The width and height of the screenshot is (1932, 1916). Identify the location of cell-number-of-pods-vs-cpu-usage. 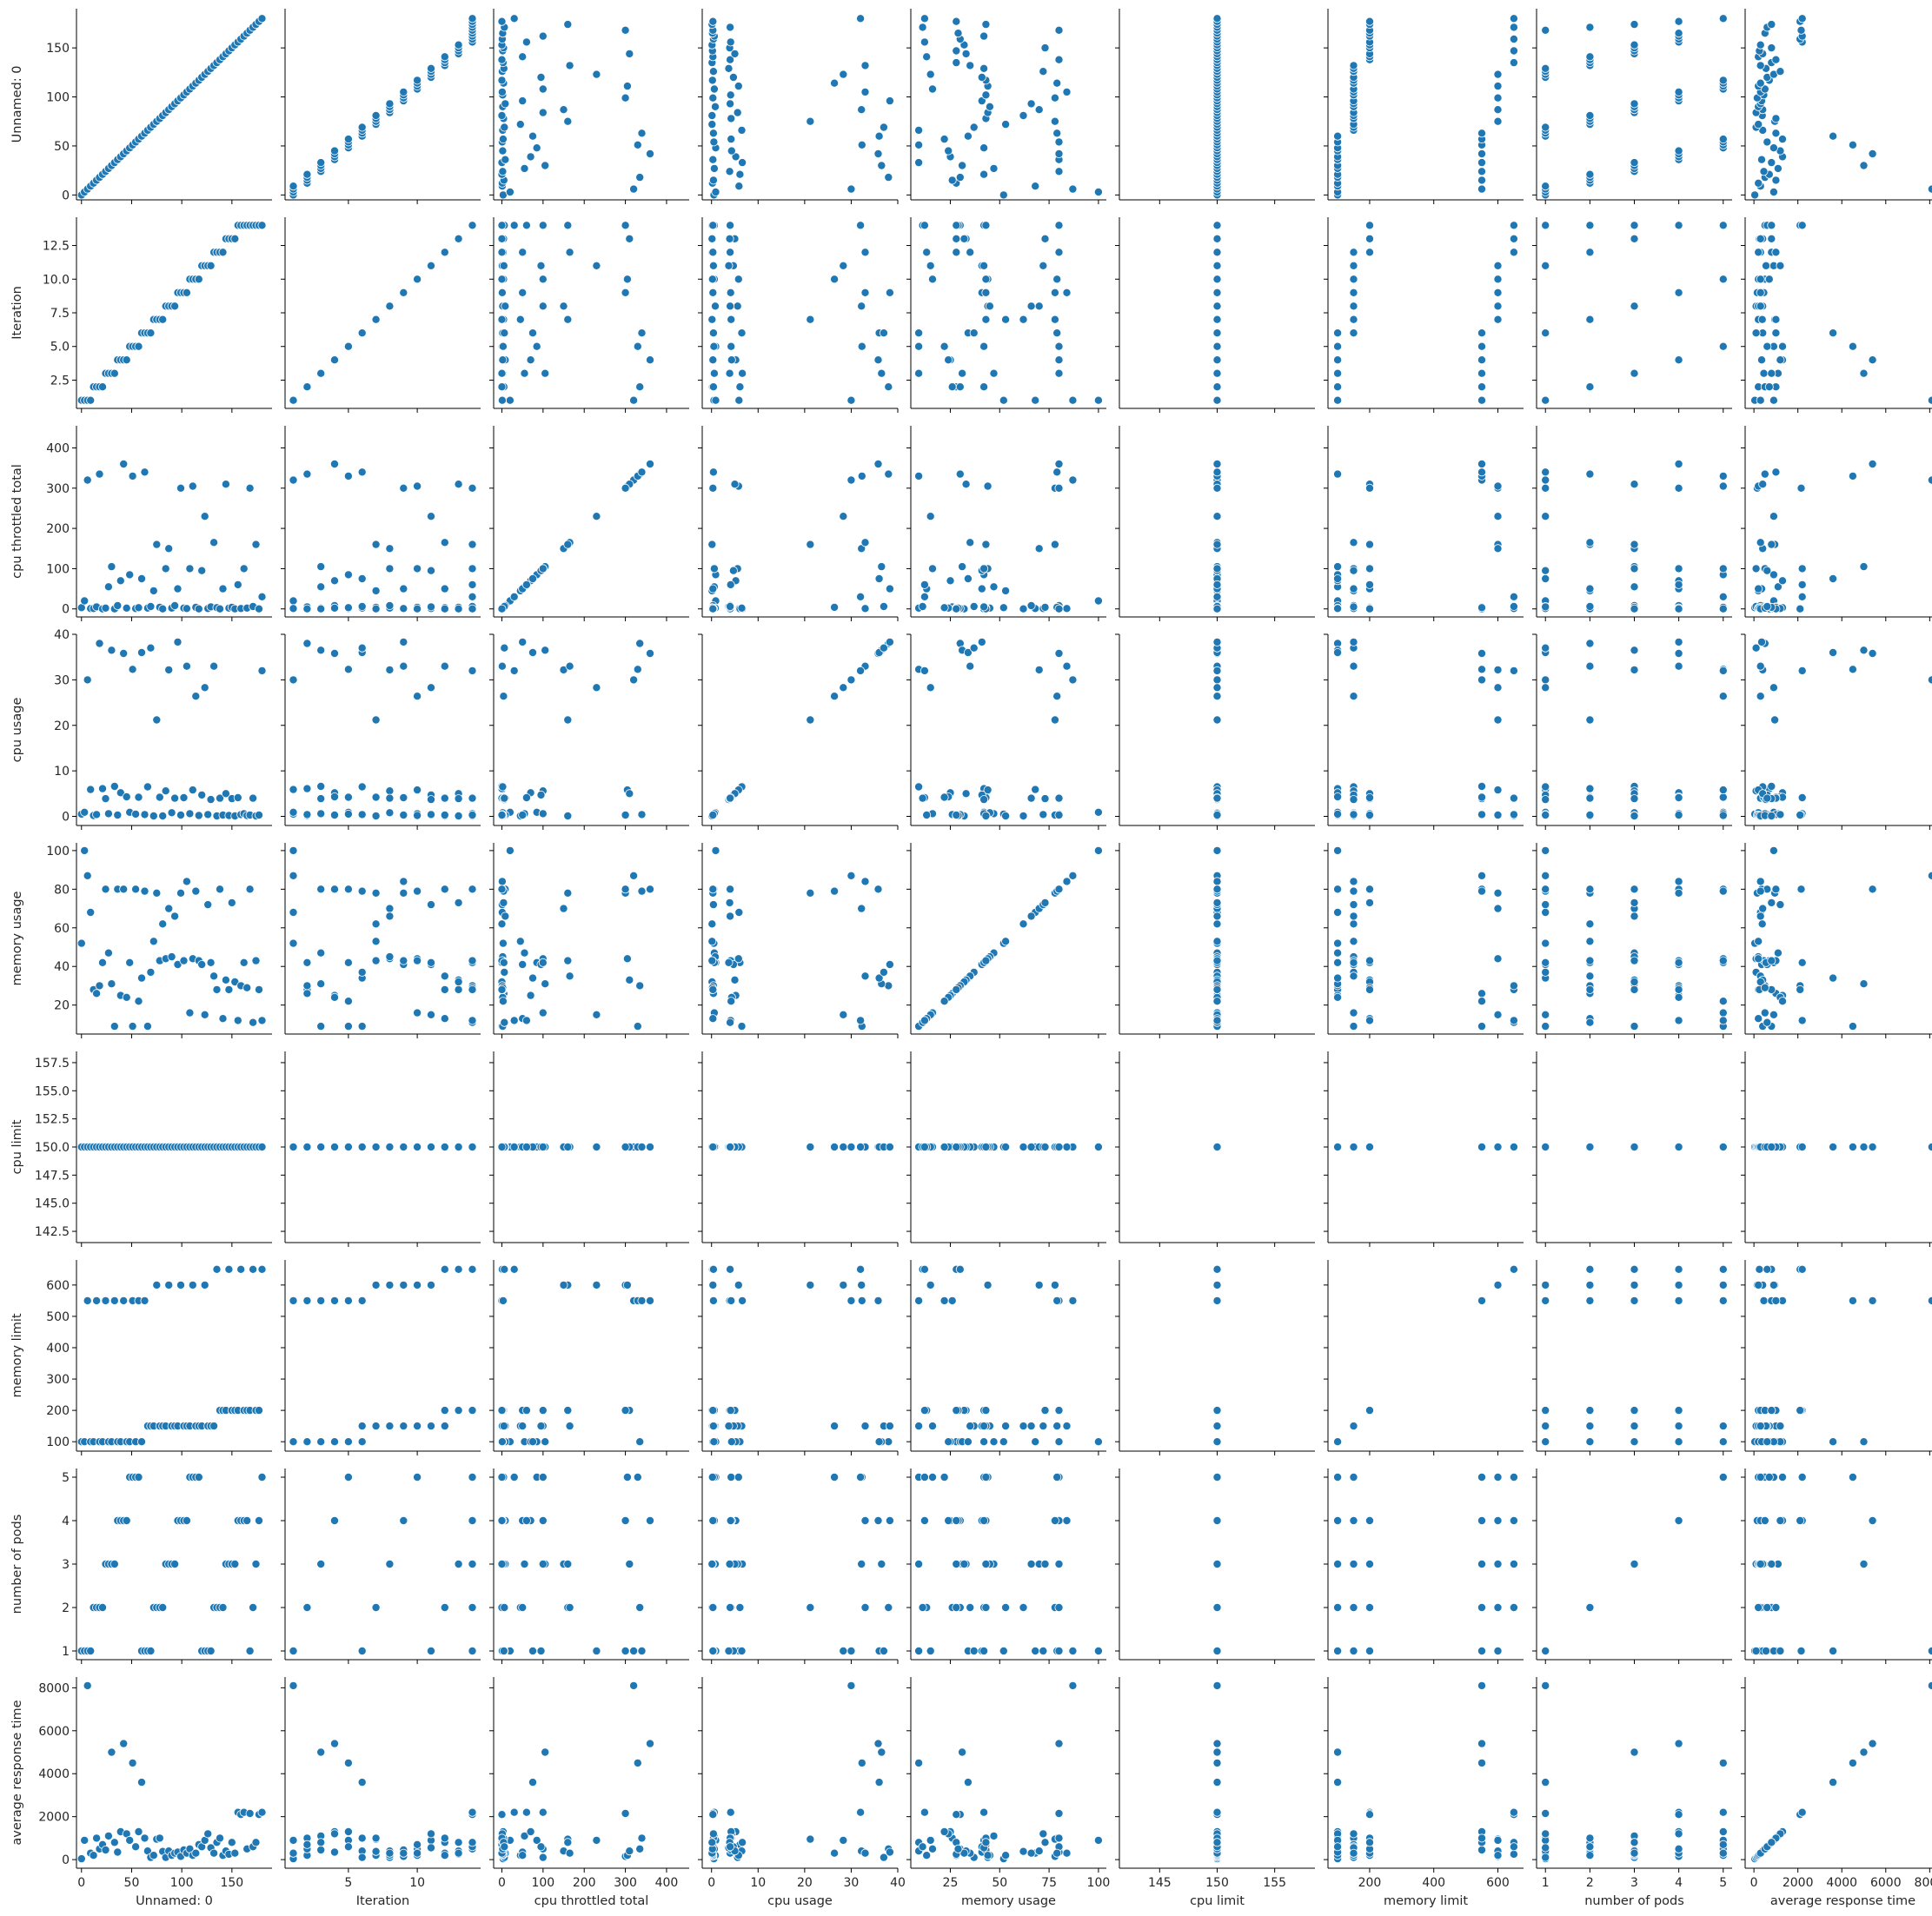
(798, 1566).